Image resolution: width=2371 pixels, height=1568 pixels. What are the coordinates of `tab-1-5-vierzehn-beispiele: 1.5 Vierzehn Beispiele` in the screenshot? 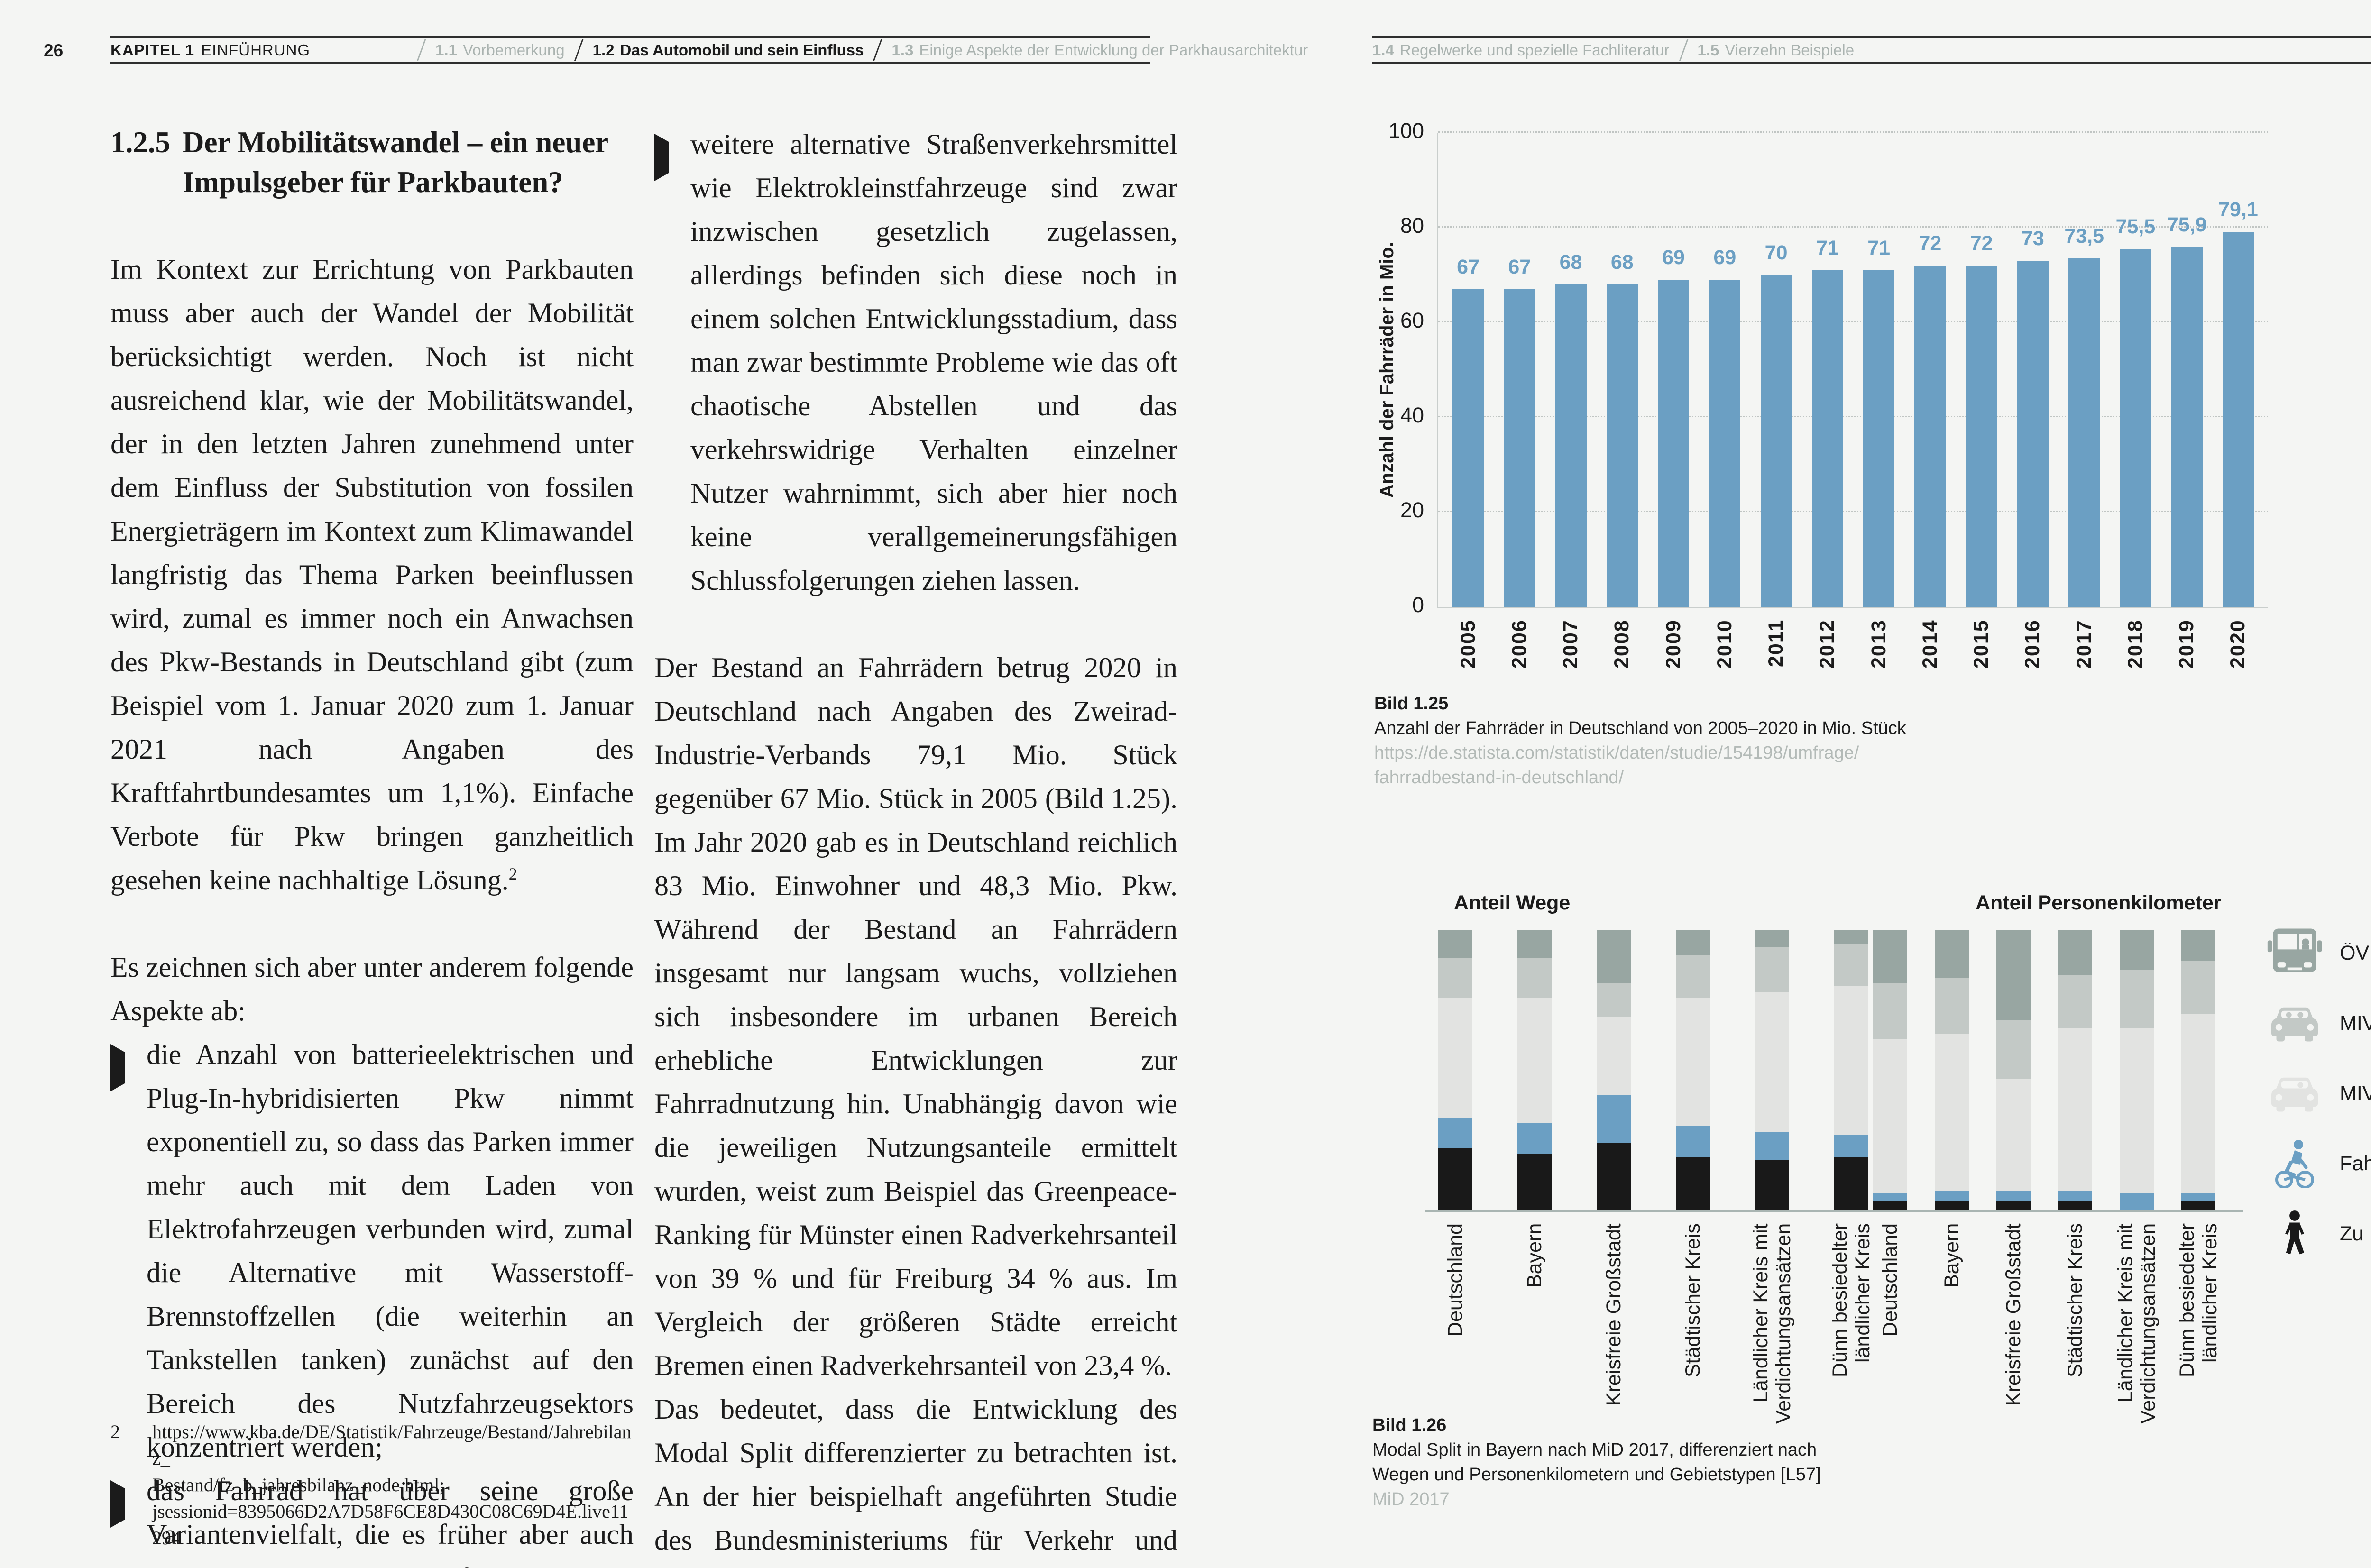 It's located at (1776, 50).